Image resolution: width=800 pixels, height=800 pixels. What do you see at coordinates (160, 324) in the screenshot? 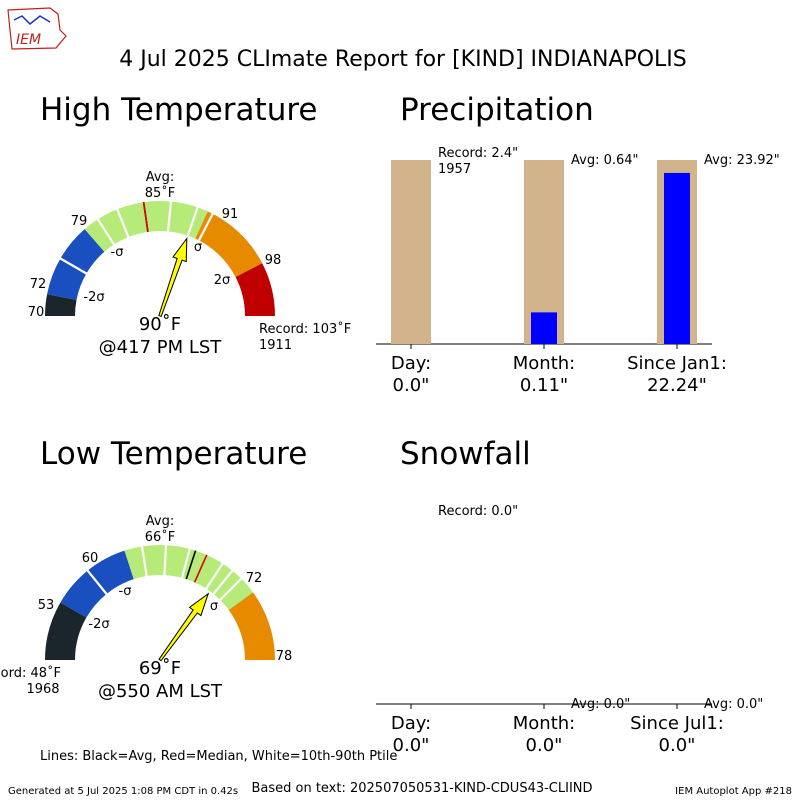
I see `high-observed-value: 90˚F` at bounding box center [160, 324].